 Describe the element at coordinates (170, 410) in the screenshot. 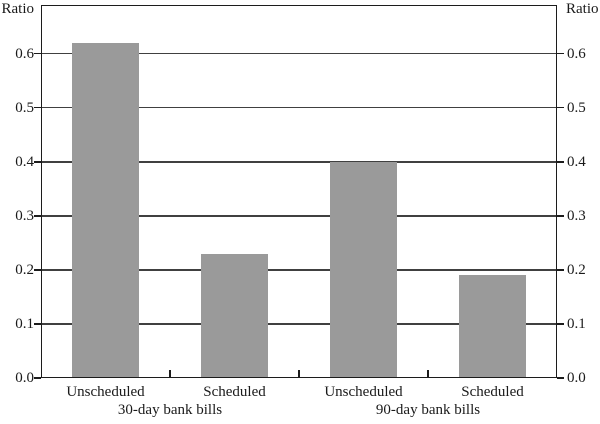

I see `x-group-label-0: 30-day bank bills` at that location.